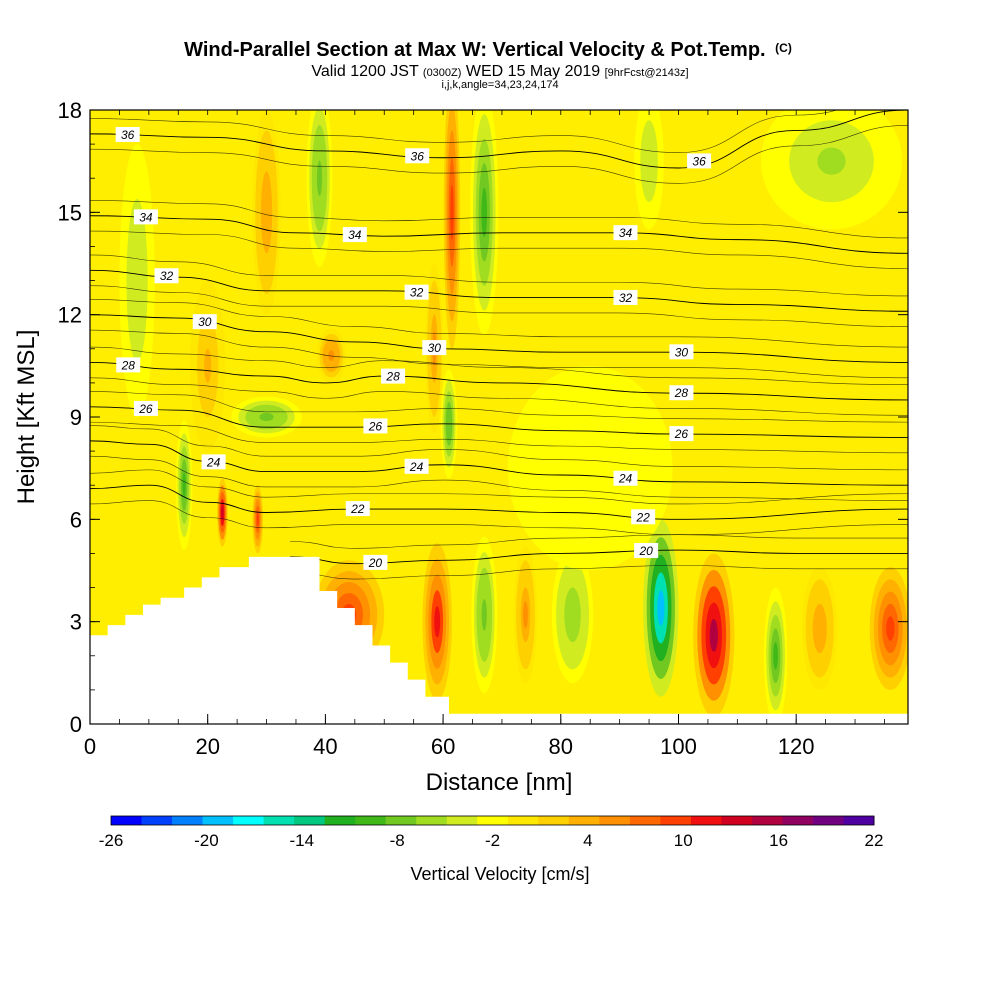 The image size is (1000, 1000). What do you see at coordinates (90, 746) in the screenshot?
I see `x-tick-label: 0` at bounding box center [90, 746].